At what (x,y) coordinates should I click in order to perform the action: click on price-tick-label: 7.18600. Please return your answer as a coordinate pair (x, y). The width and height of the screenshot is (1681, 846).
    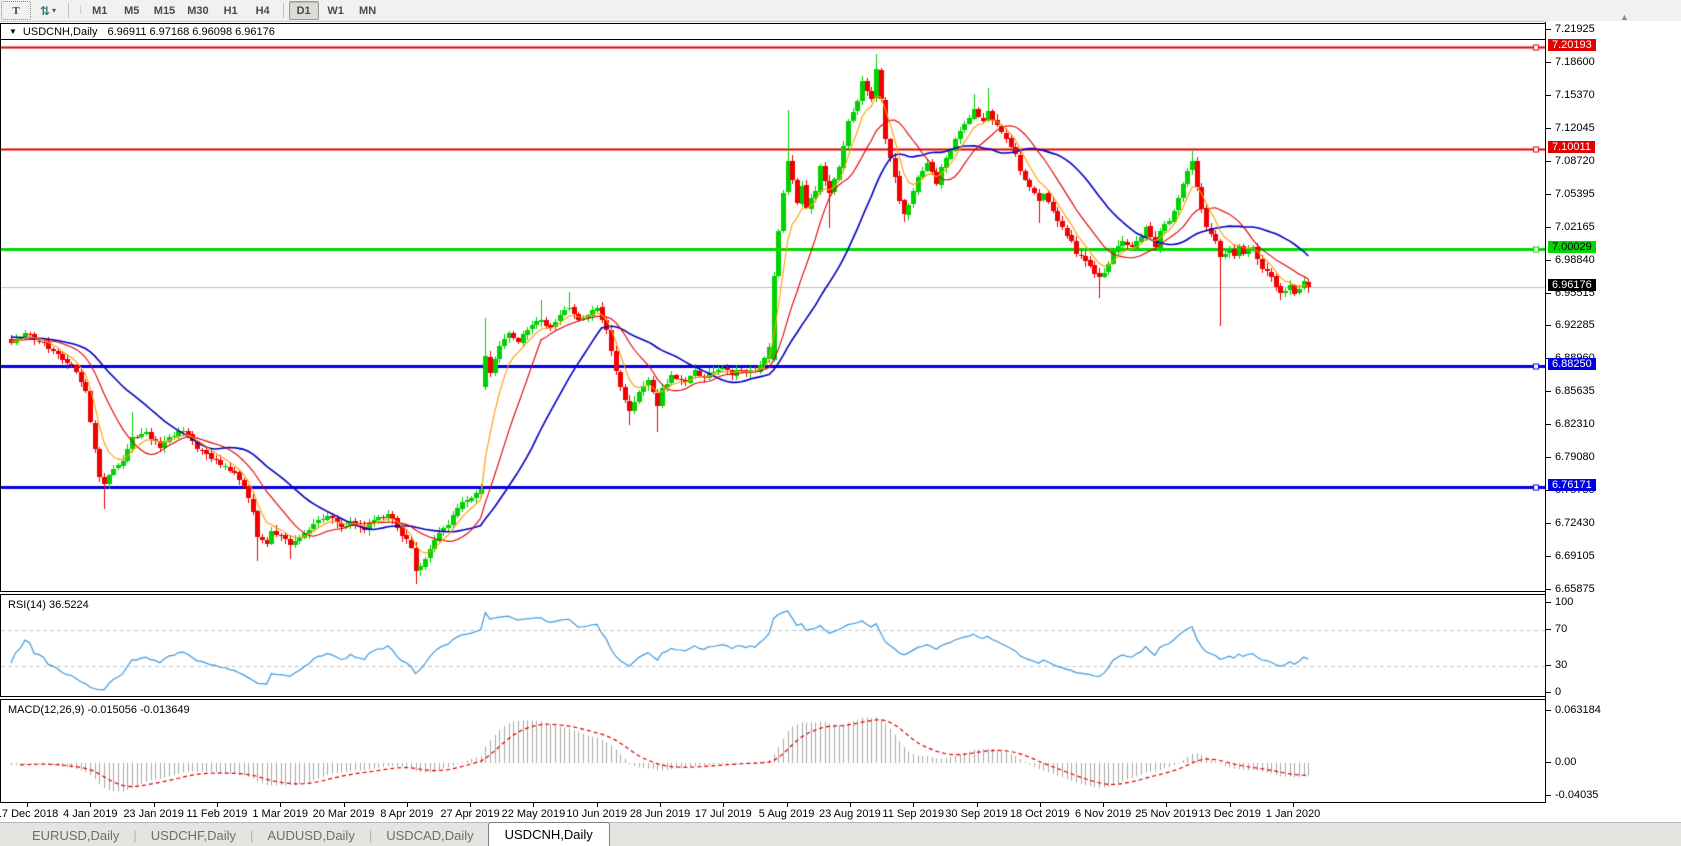
    Looking at the image, I should click on (1575, 61).